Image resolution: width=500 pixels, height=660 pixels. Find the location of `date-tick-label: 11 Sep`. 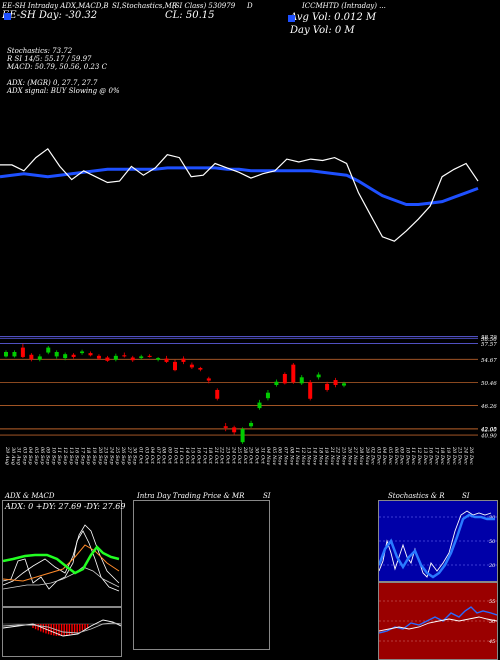

date-tick-label: 11 Sep is located at coordinates (59, 456).